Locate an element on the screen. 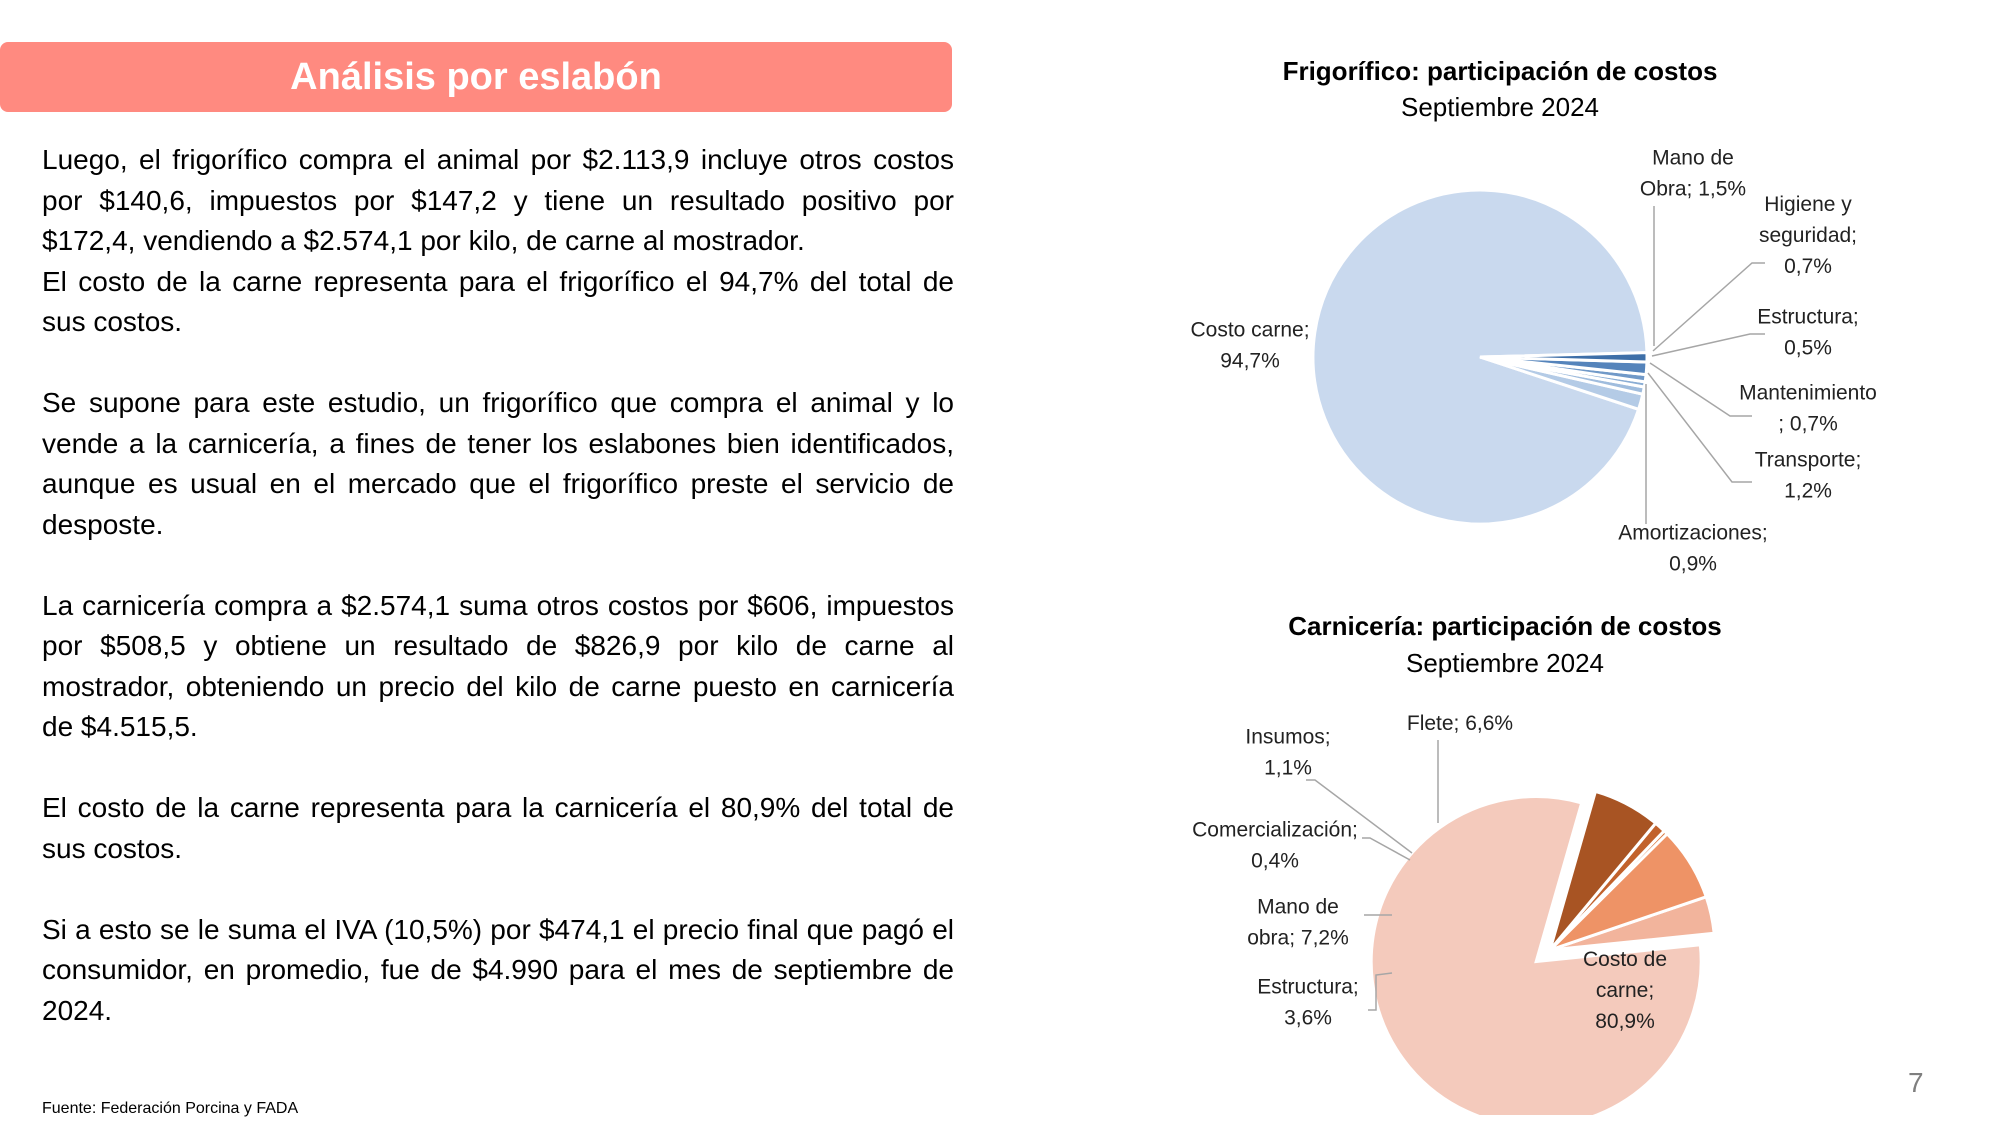 The width and height of the screenshot is (2000, 1125). data-label-mano-de-obra: Mano de obra; 7,2% is located at coordinates (1298, 923).